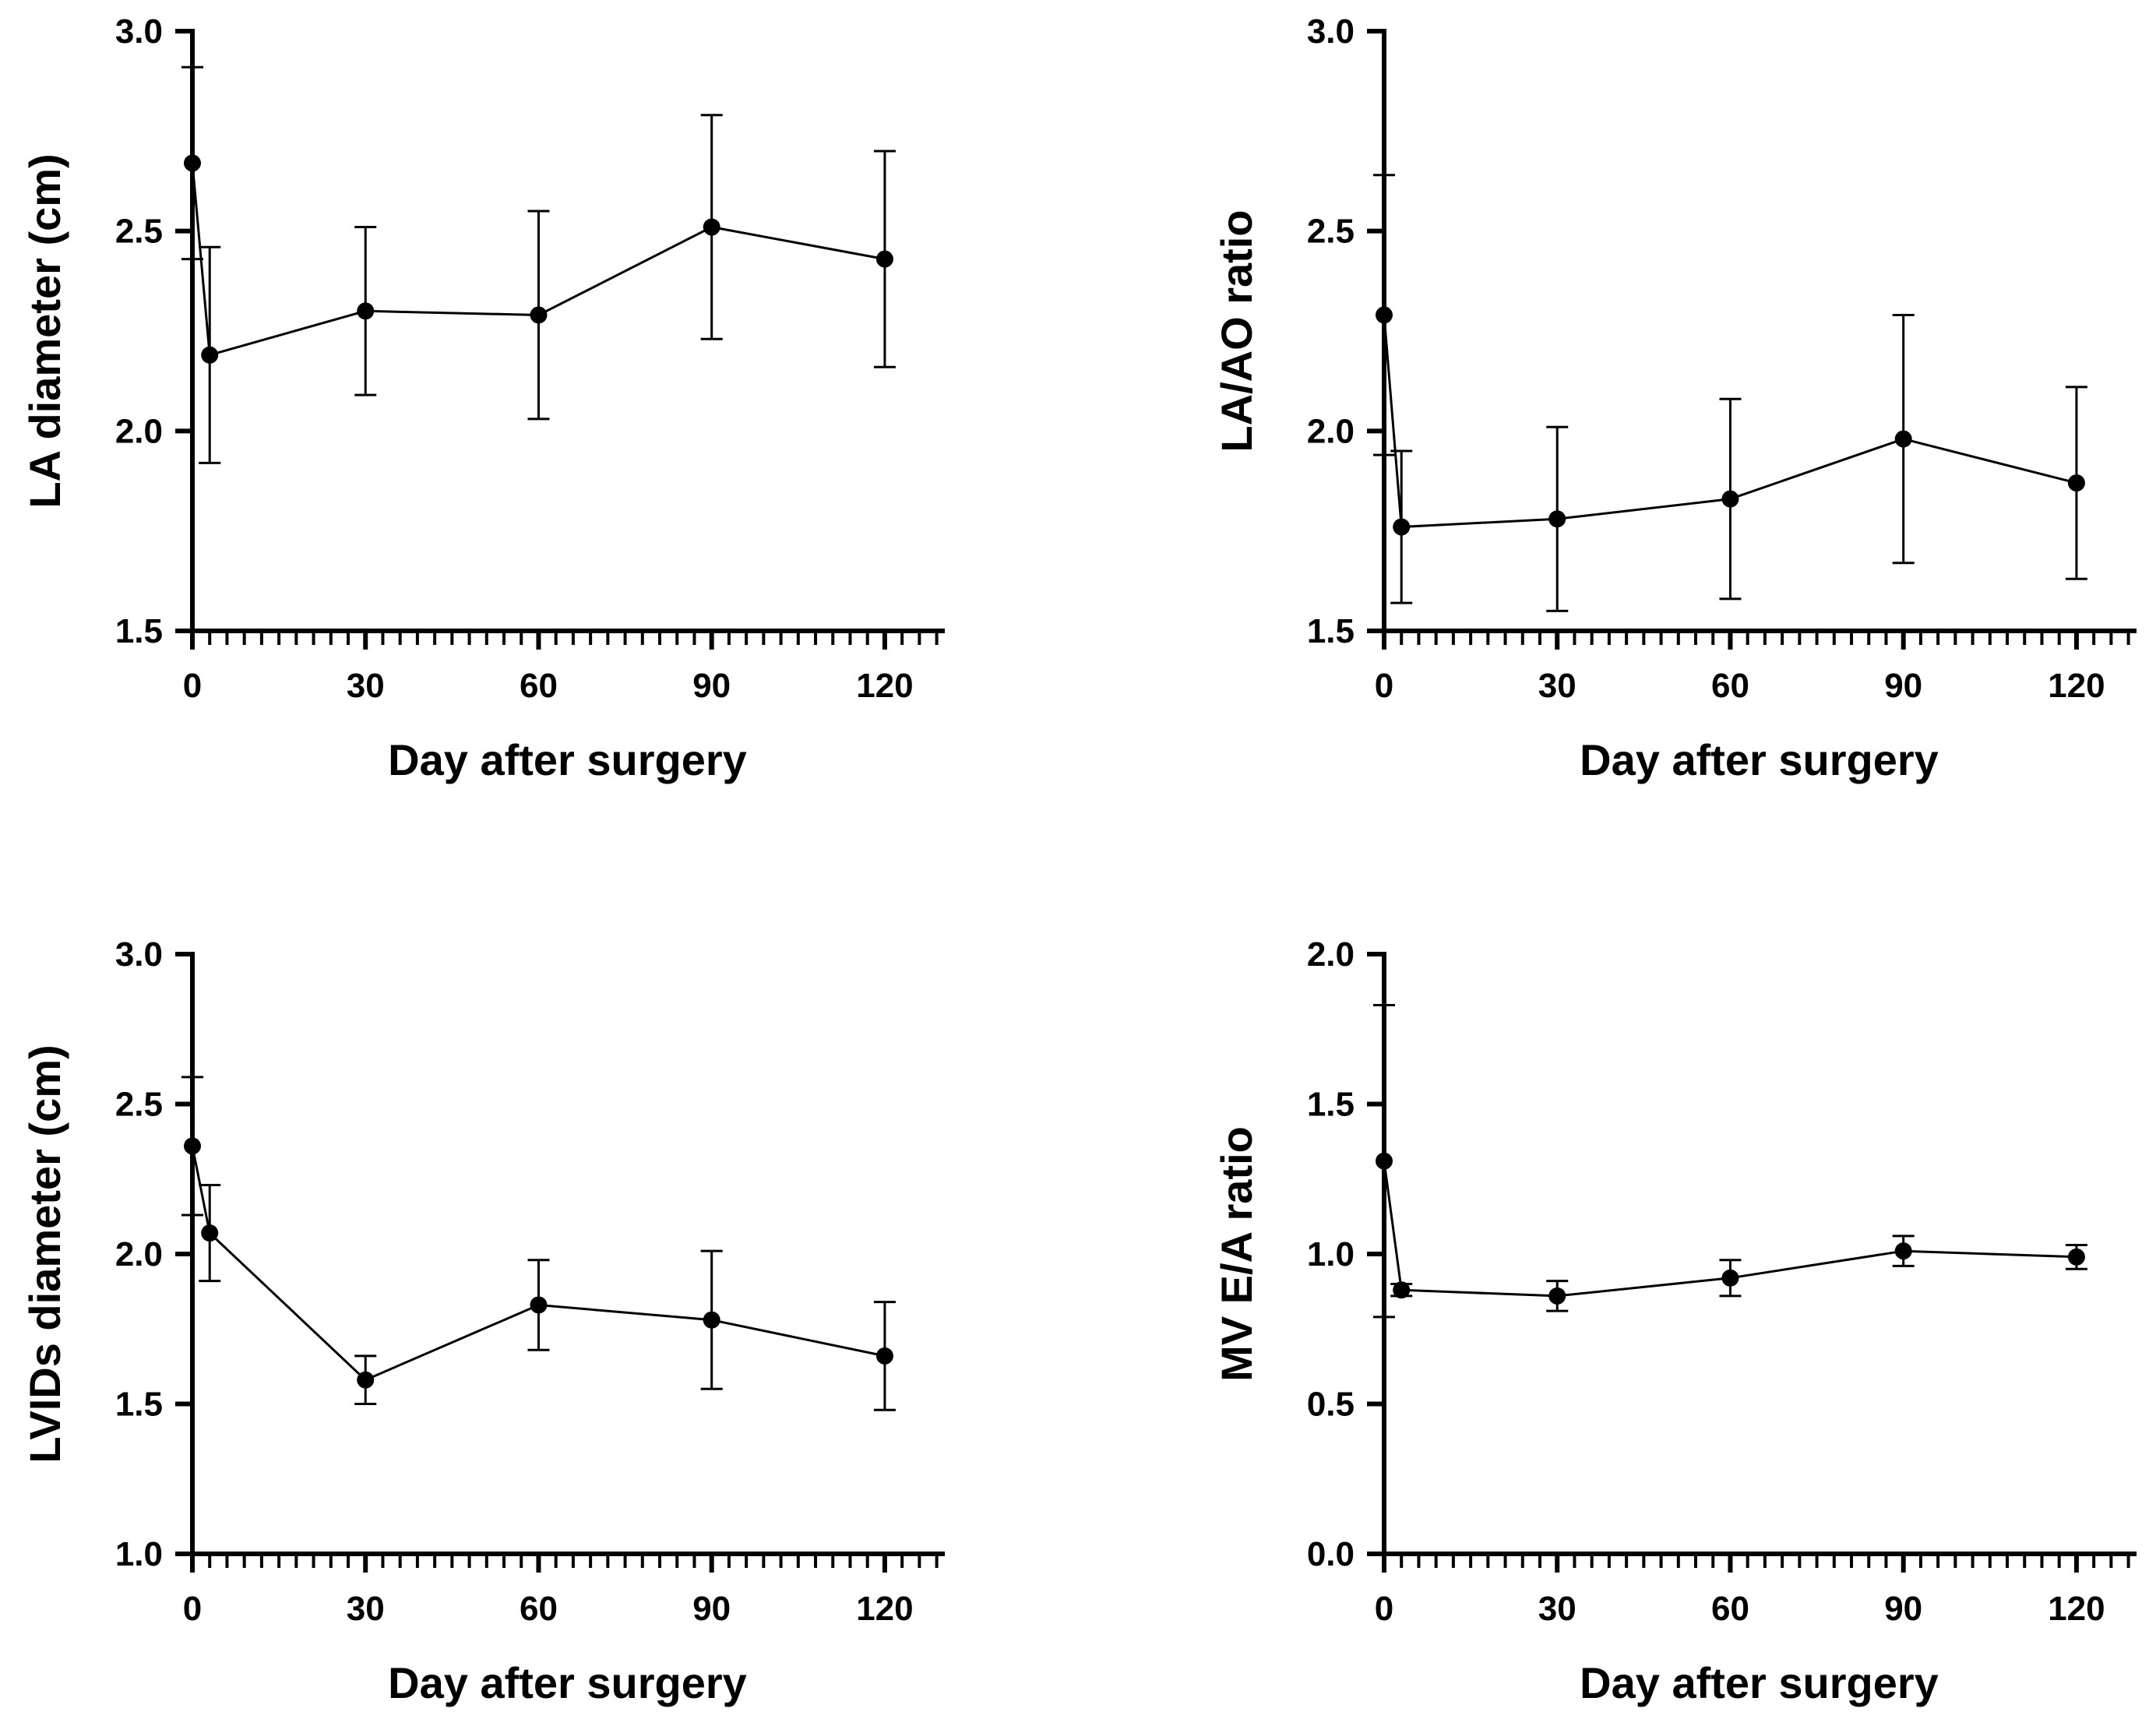 The image size is (2156, 1733). What do you see at coordinates (1236, 1254) in the screenshot?
I see `y-axis-title: MV E/A ratio` at bounding box center [1236, 1254].